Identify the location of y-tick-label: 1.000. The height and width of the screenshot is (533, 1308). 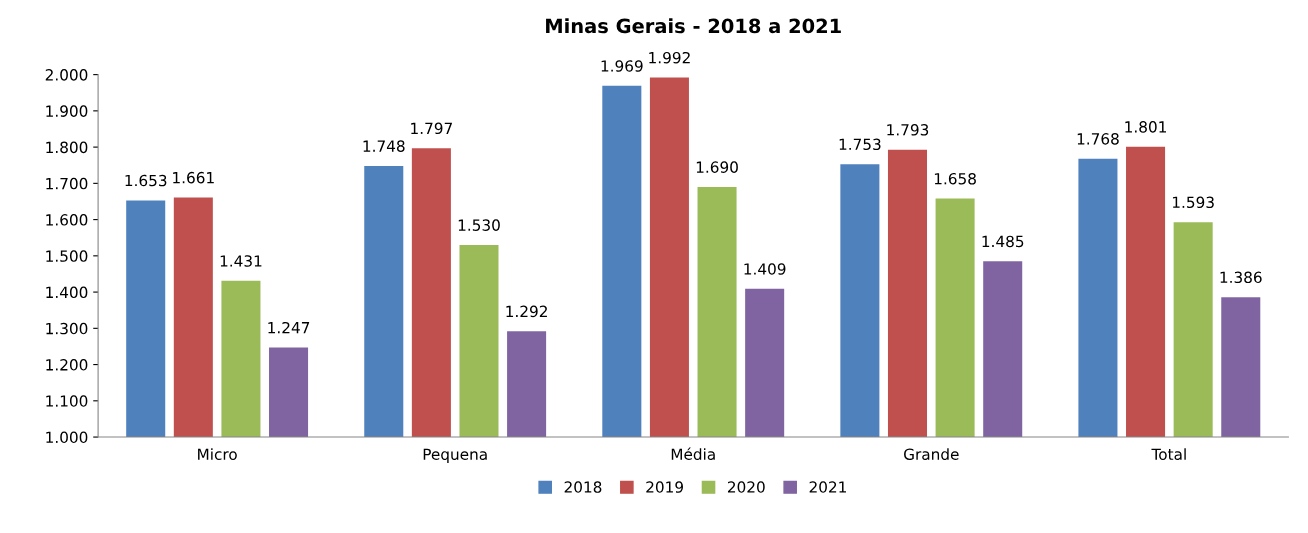
(67, 437).